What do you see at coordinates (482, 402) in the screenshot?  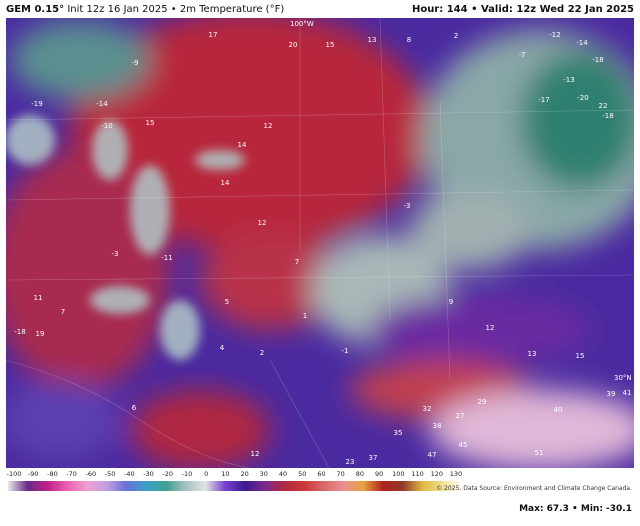 I see `map-value: 29` at bounding box center [482, 402].